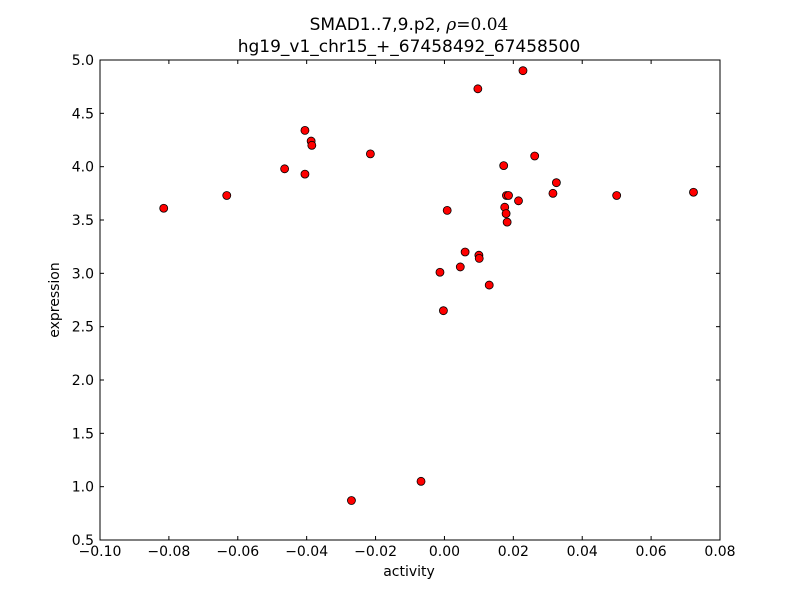 Image resolution: width=800 pixels, height=600 pixels. I want to click on x-tick-label: 0.02, so click(513, 552).